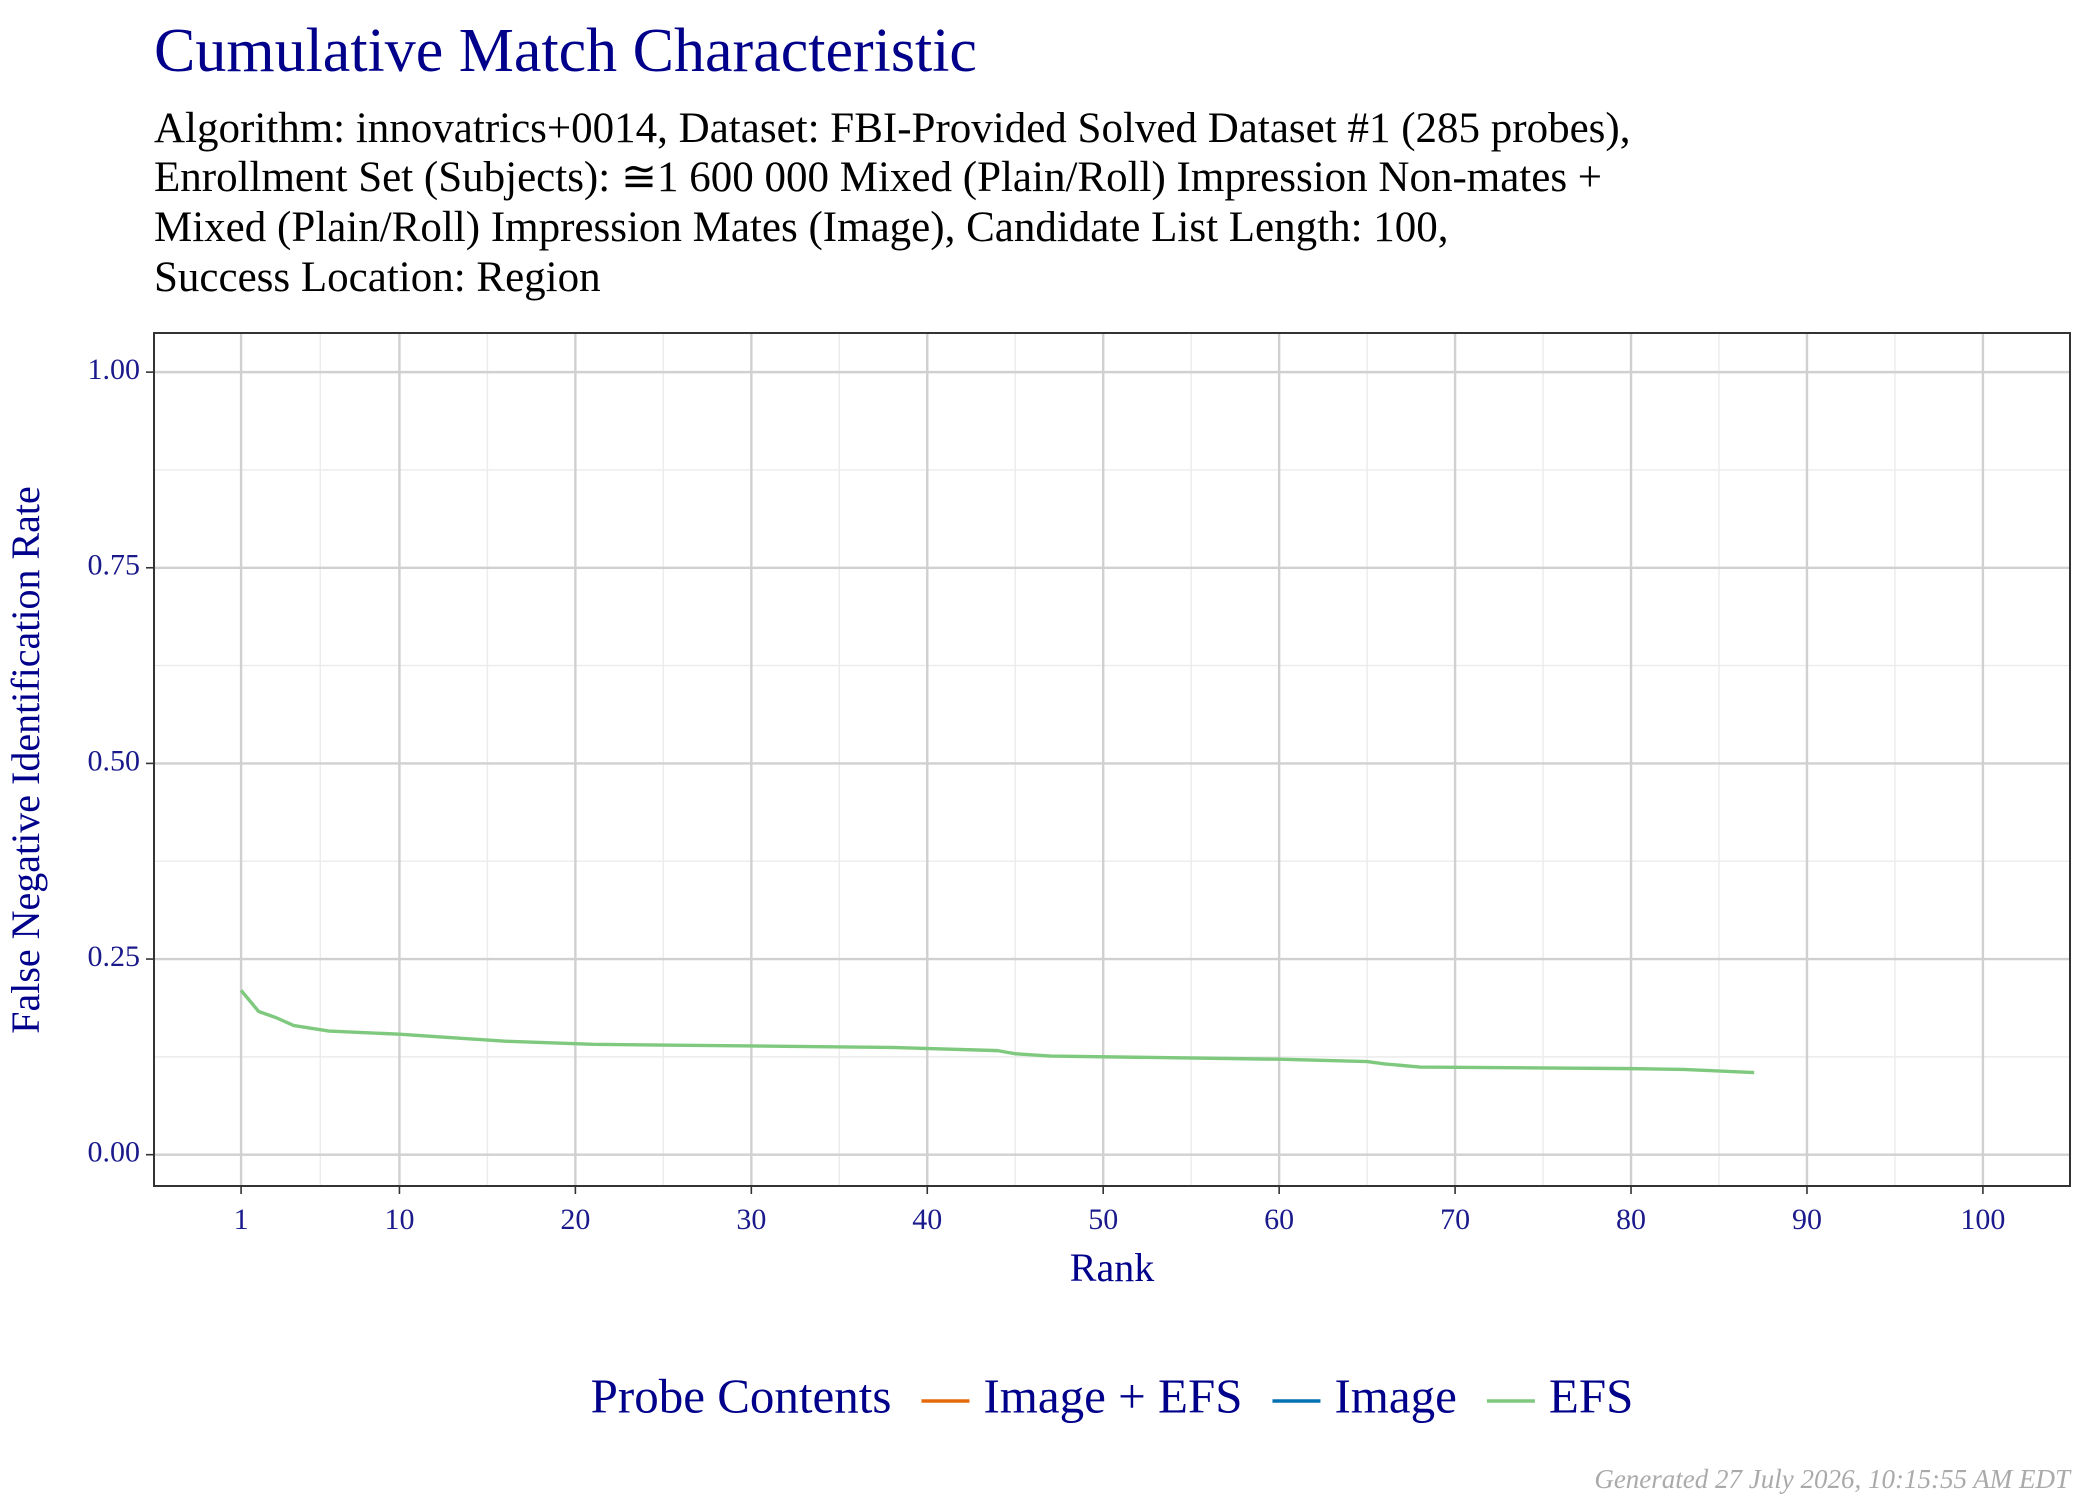 This screenshot has width=2100, height=1500. Describe the element at coordinates (114, 565) in the screenshot. I see `y-tick-label: 0.75` at that location.